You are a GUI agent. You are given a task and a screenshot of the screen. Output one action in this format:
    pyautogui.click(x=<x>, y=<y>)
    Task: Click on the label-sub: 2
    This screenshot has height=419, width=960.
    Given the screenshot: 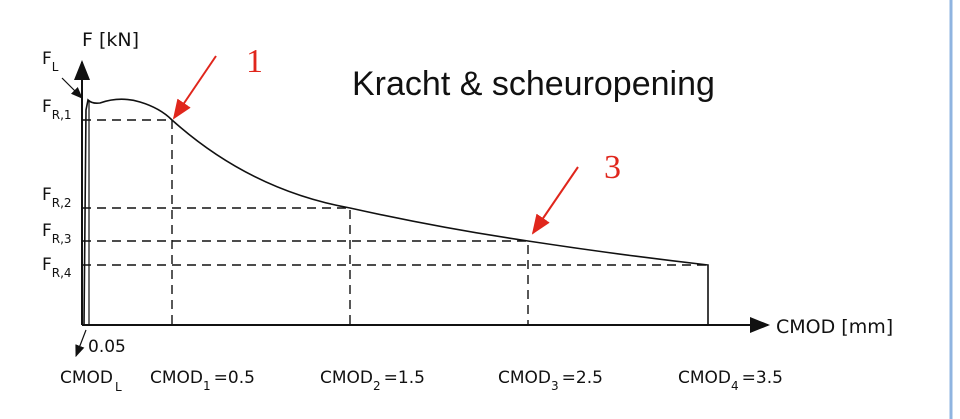 What is the action you would take?
    pyautogui.click(x=377, y=386)
    